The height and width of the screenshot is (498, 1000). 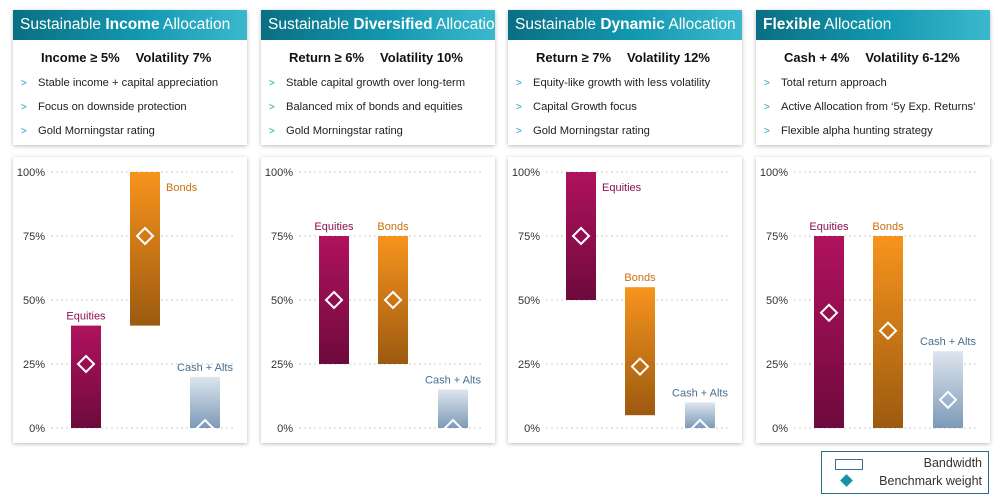 What do you see at coordinates (130, 25) in the screenshot?
I see `card-title: Sustainable Income Allocation` at bounding box center [130, 25].